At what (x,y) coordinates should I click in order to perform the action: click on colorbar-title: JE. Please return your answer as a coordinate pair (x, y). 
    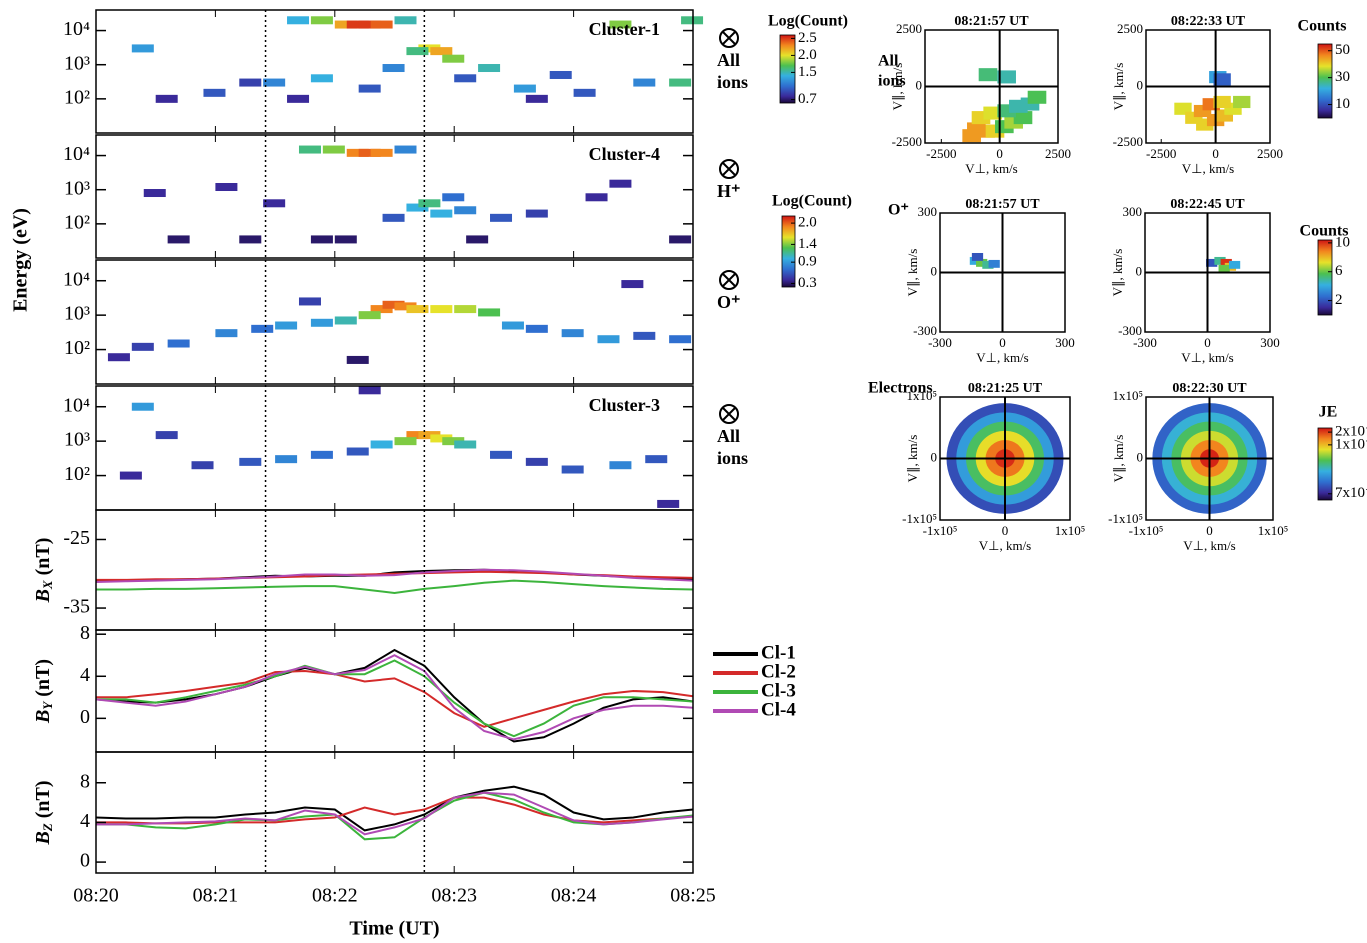
    Looking at the image, I should click on (1328, 412).